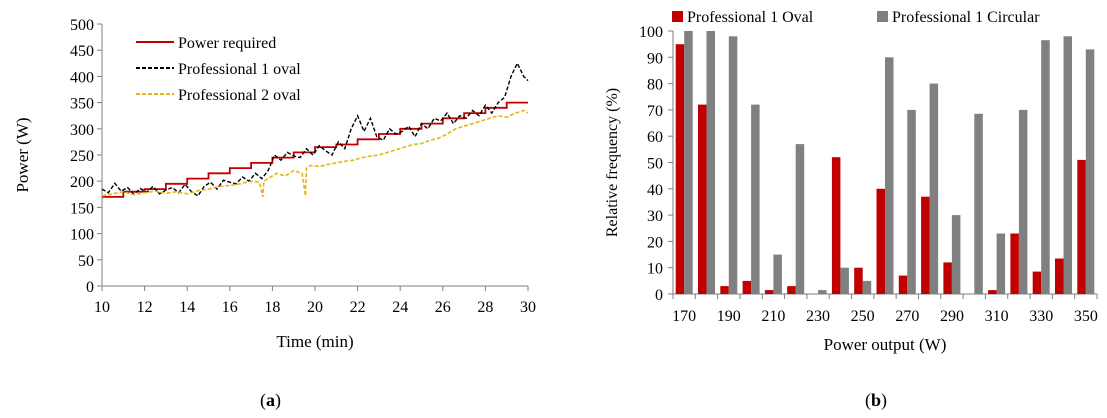  I want to click on y-tick-label: 10, so click(655, 269).